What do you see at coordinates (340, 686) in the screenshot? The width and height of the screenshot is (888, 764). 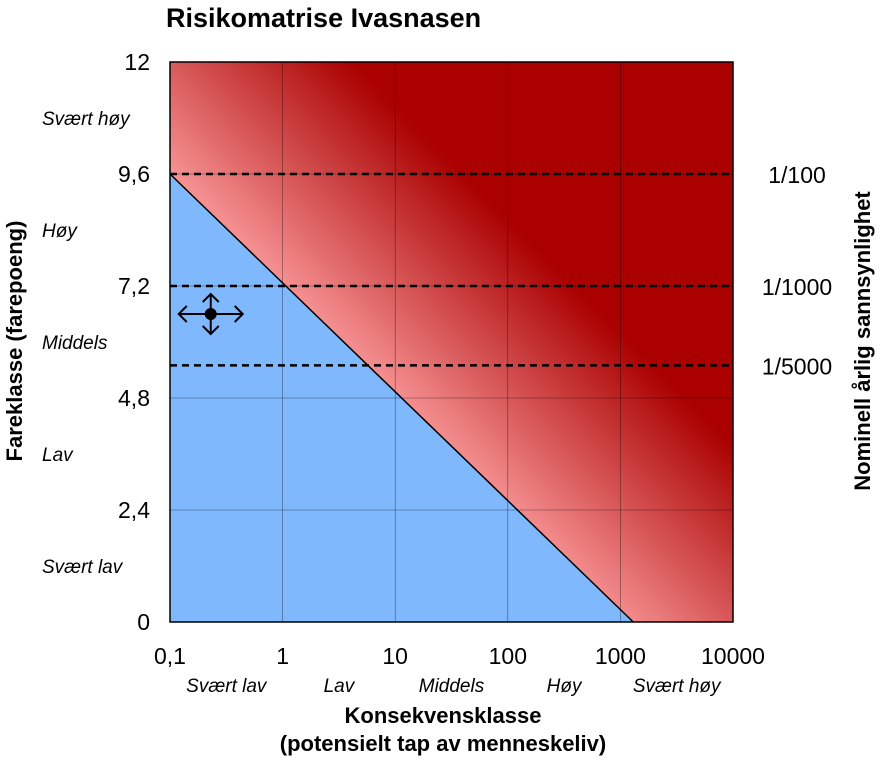 I see `x-class-label: Lav` at bounding box center [340, 686].